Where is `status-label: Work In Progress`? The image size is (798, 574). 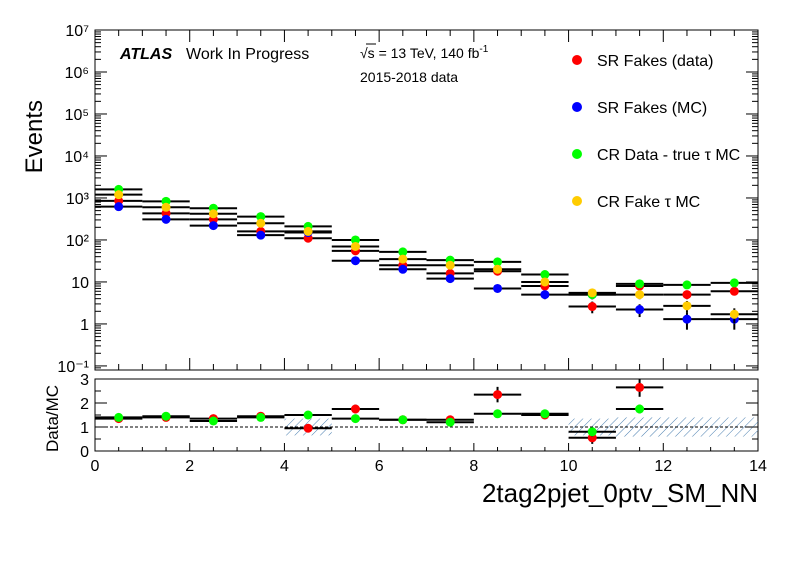 status-label: Work In Progress is located at coordinates (247, 54).